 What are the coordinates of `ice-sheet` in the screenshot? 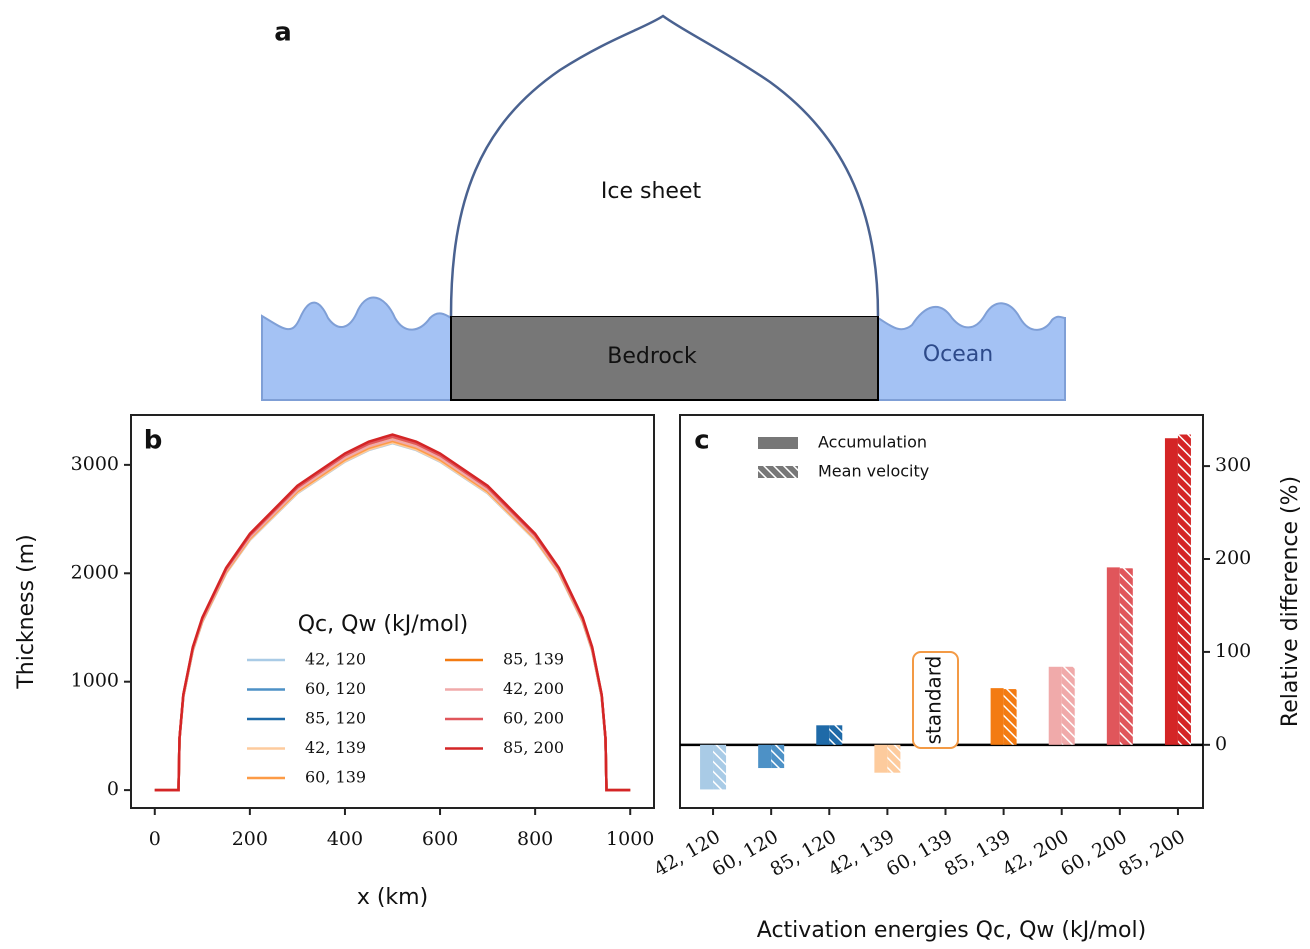 It's located at (664, 165).